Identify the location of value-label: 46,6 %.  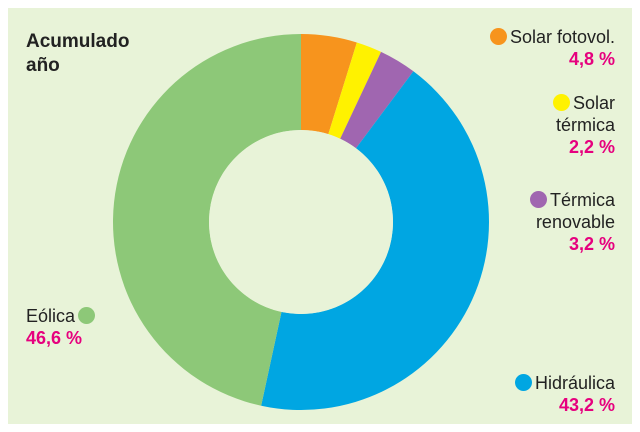
(54, 338).